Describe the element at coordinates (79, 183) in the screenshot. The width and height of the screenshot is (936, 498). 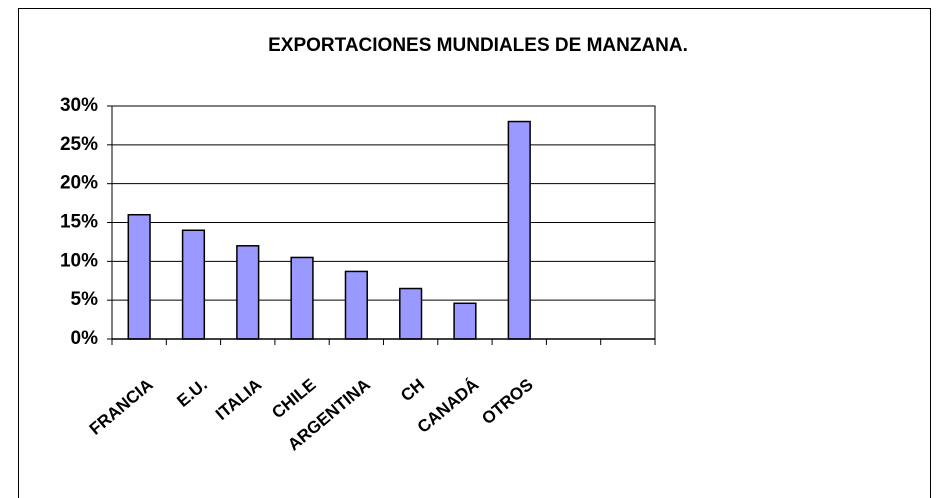
I see `y-tick-label: 20%` at that location.